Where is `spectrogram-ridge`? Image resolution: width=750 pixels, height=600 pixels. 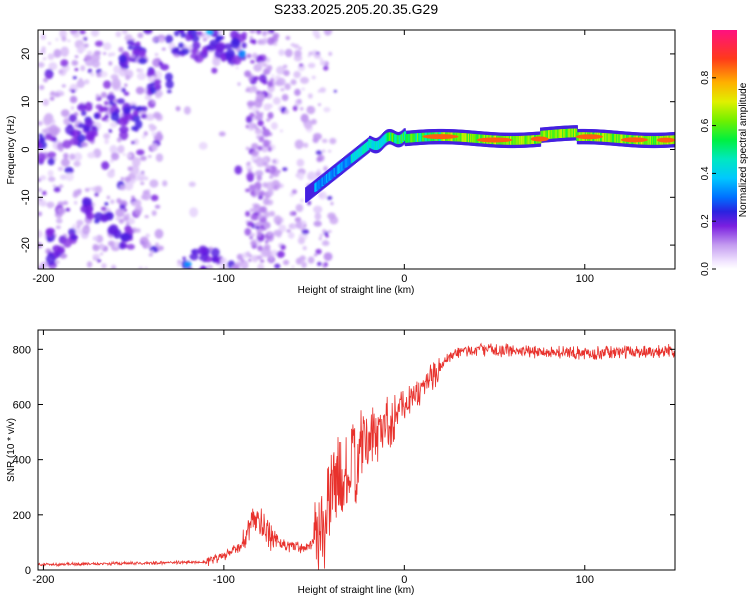
spectrogram-ridge is located at coordinates (490, 164).